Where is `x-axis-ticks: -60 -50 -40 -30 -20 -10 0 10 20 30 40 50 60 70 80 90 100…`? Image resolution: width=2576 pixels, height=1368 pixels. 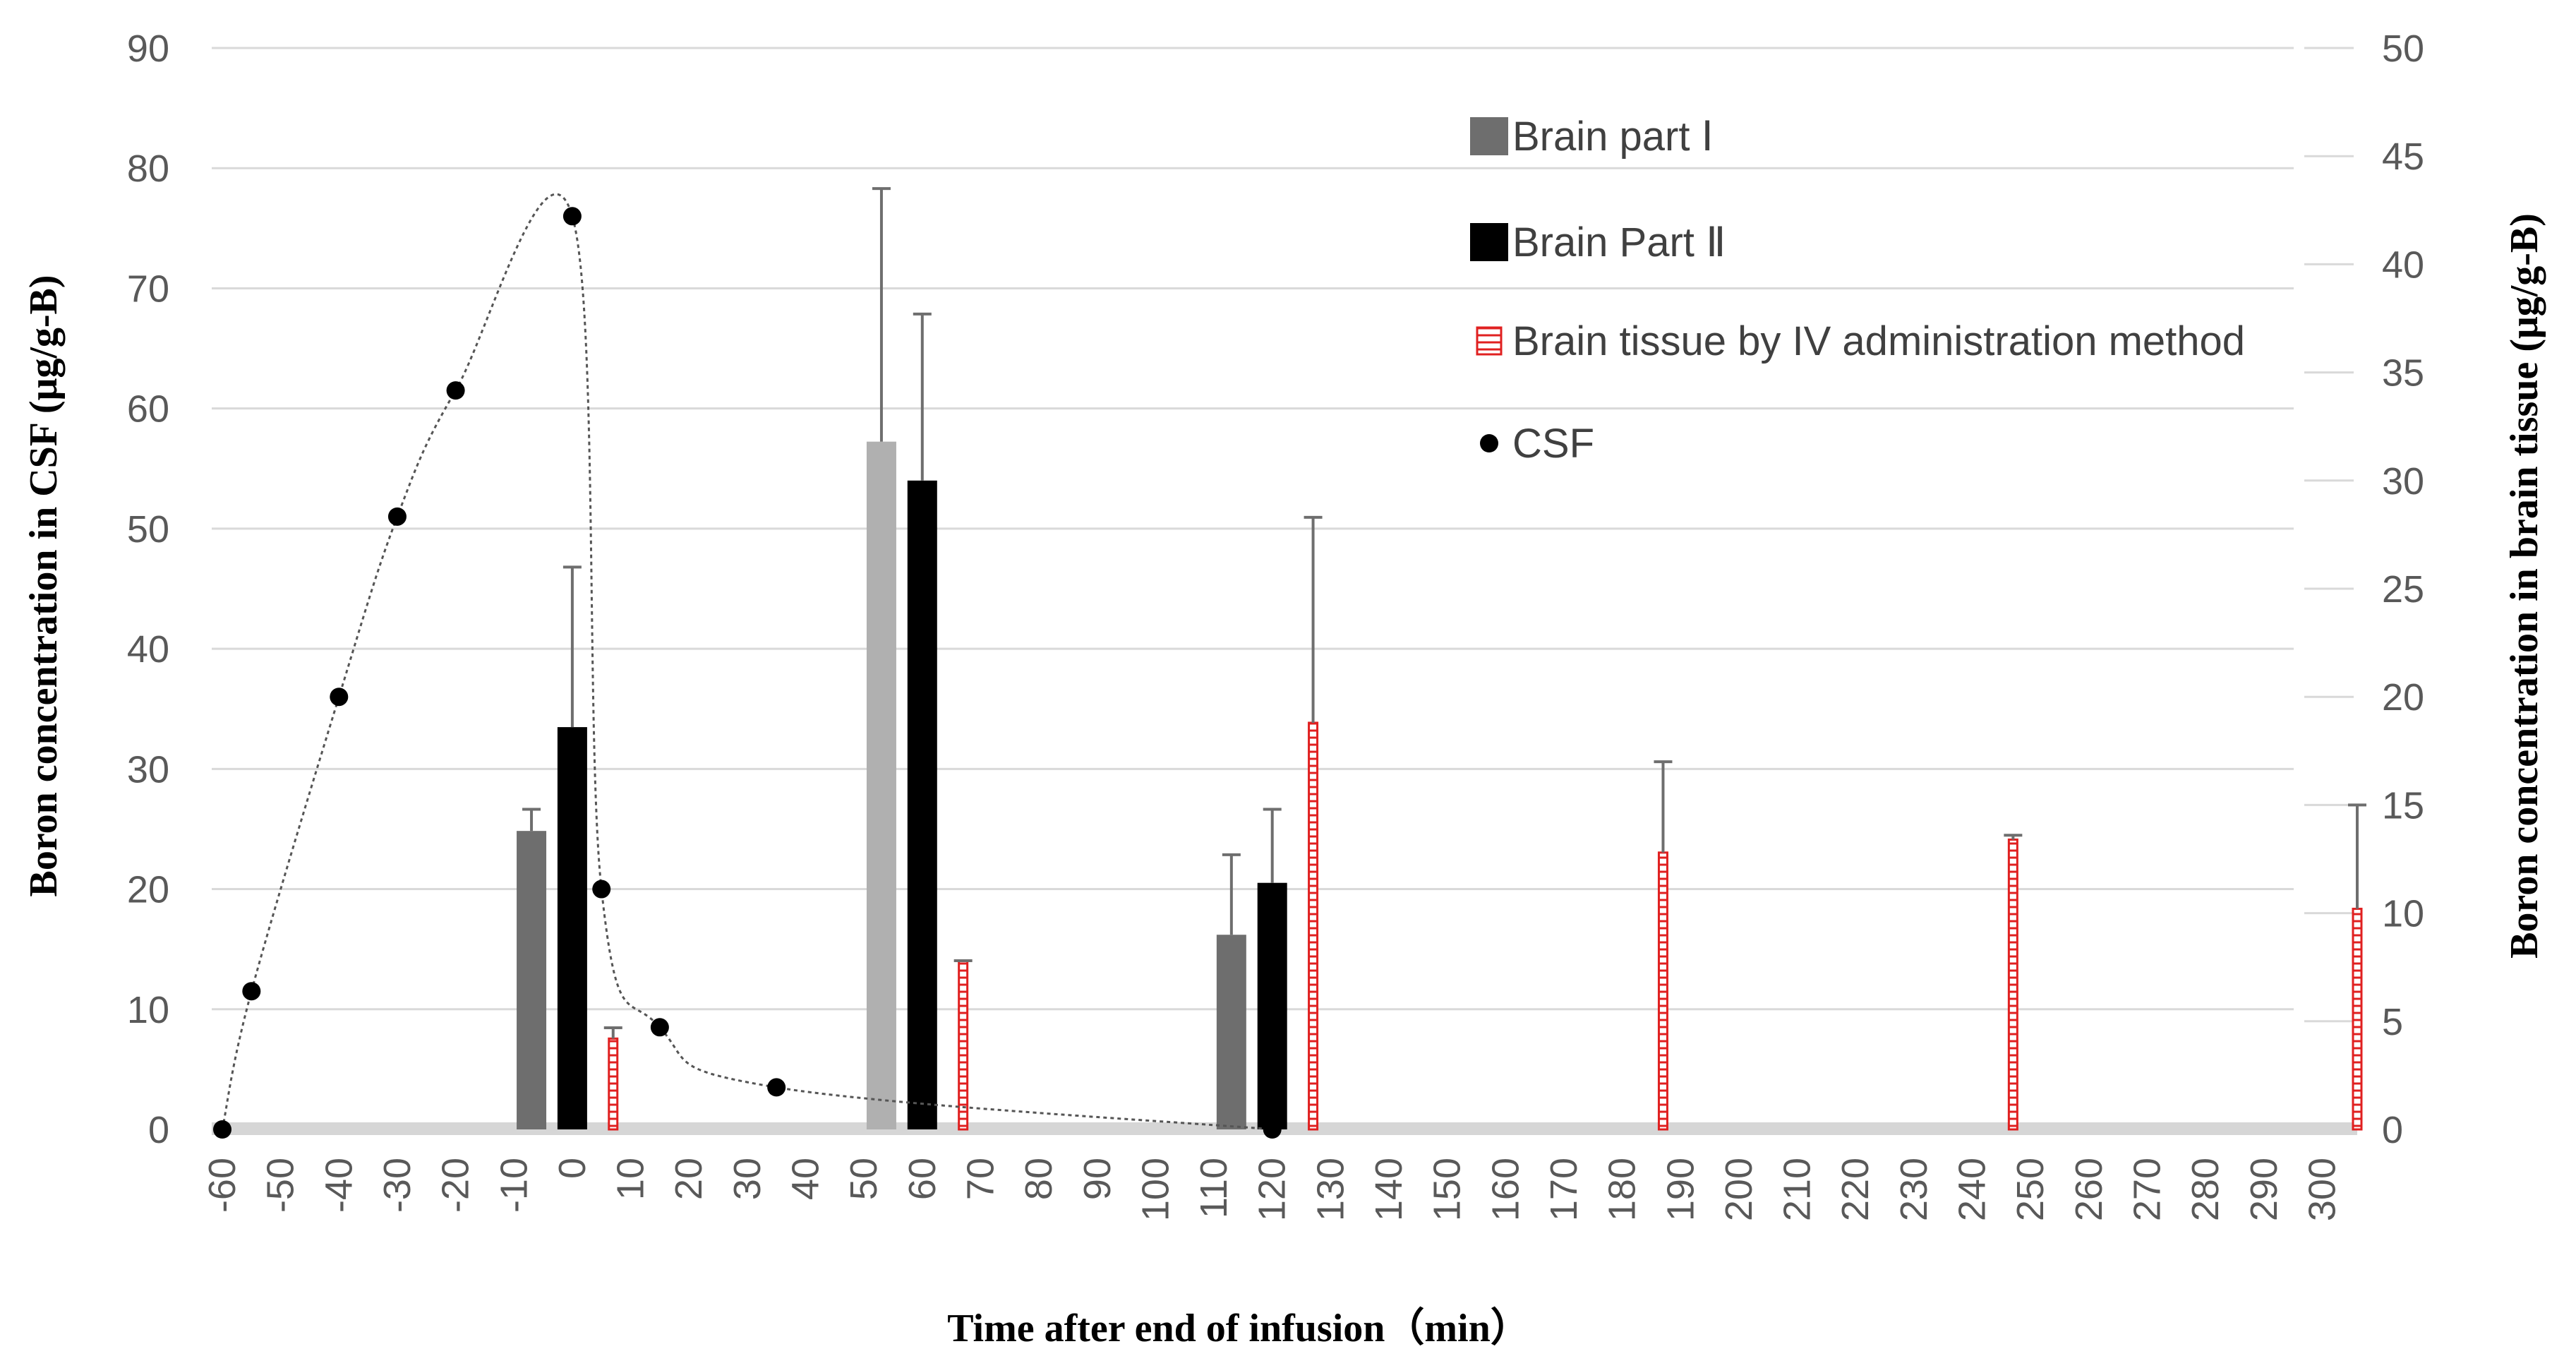
x-axis-ticks: -60 -50 -40 -30 -20 -10 0 10 20 30 40 50 60 70 80 90 100… is located at coordinates (1272, 1189).